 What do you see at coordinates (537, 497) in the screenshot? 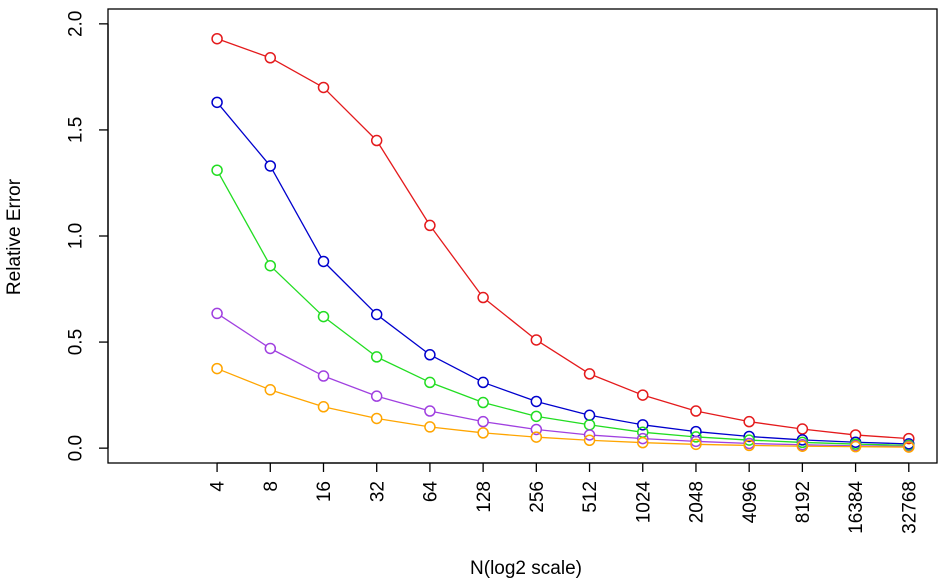
I see `x-tick-label: 256` at bounding box center [537, 497].